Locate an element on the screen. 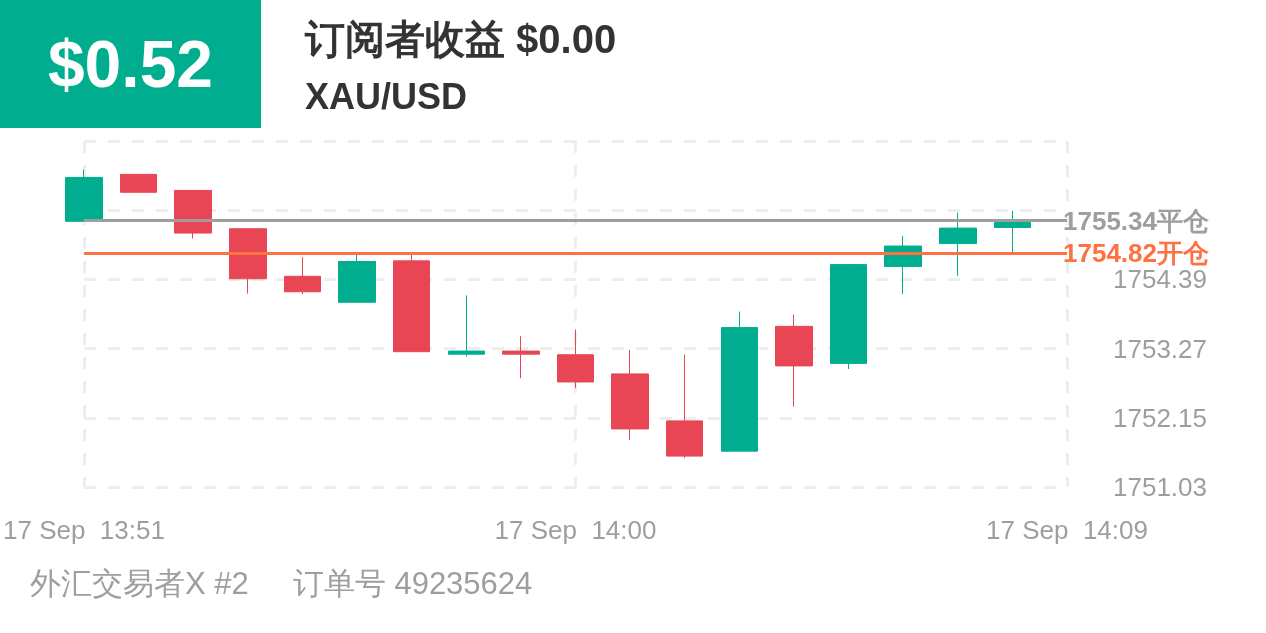 The height and width of the screenshot is (633, 1266). y-tick-label: 1752.15 is located at coordinates (1160, 417).